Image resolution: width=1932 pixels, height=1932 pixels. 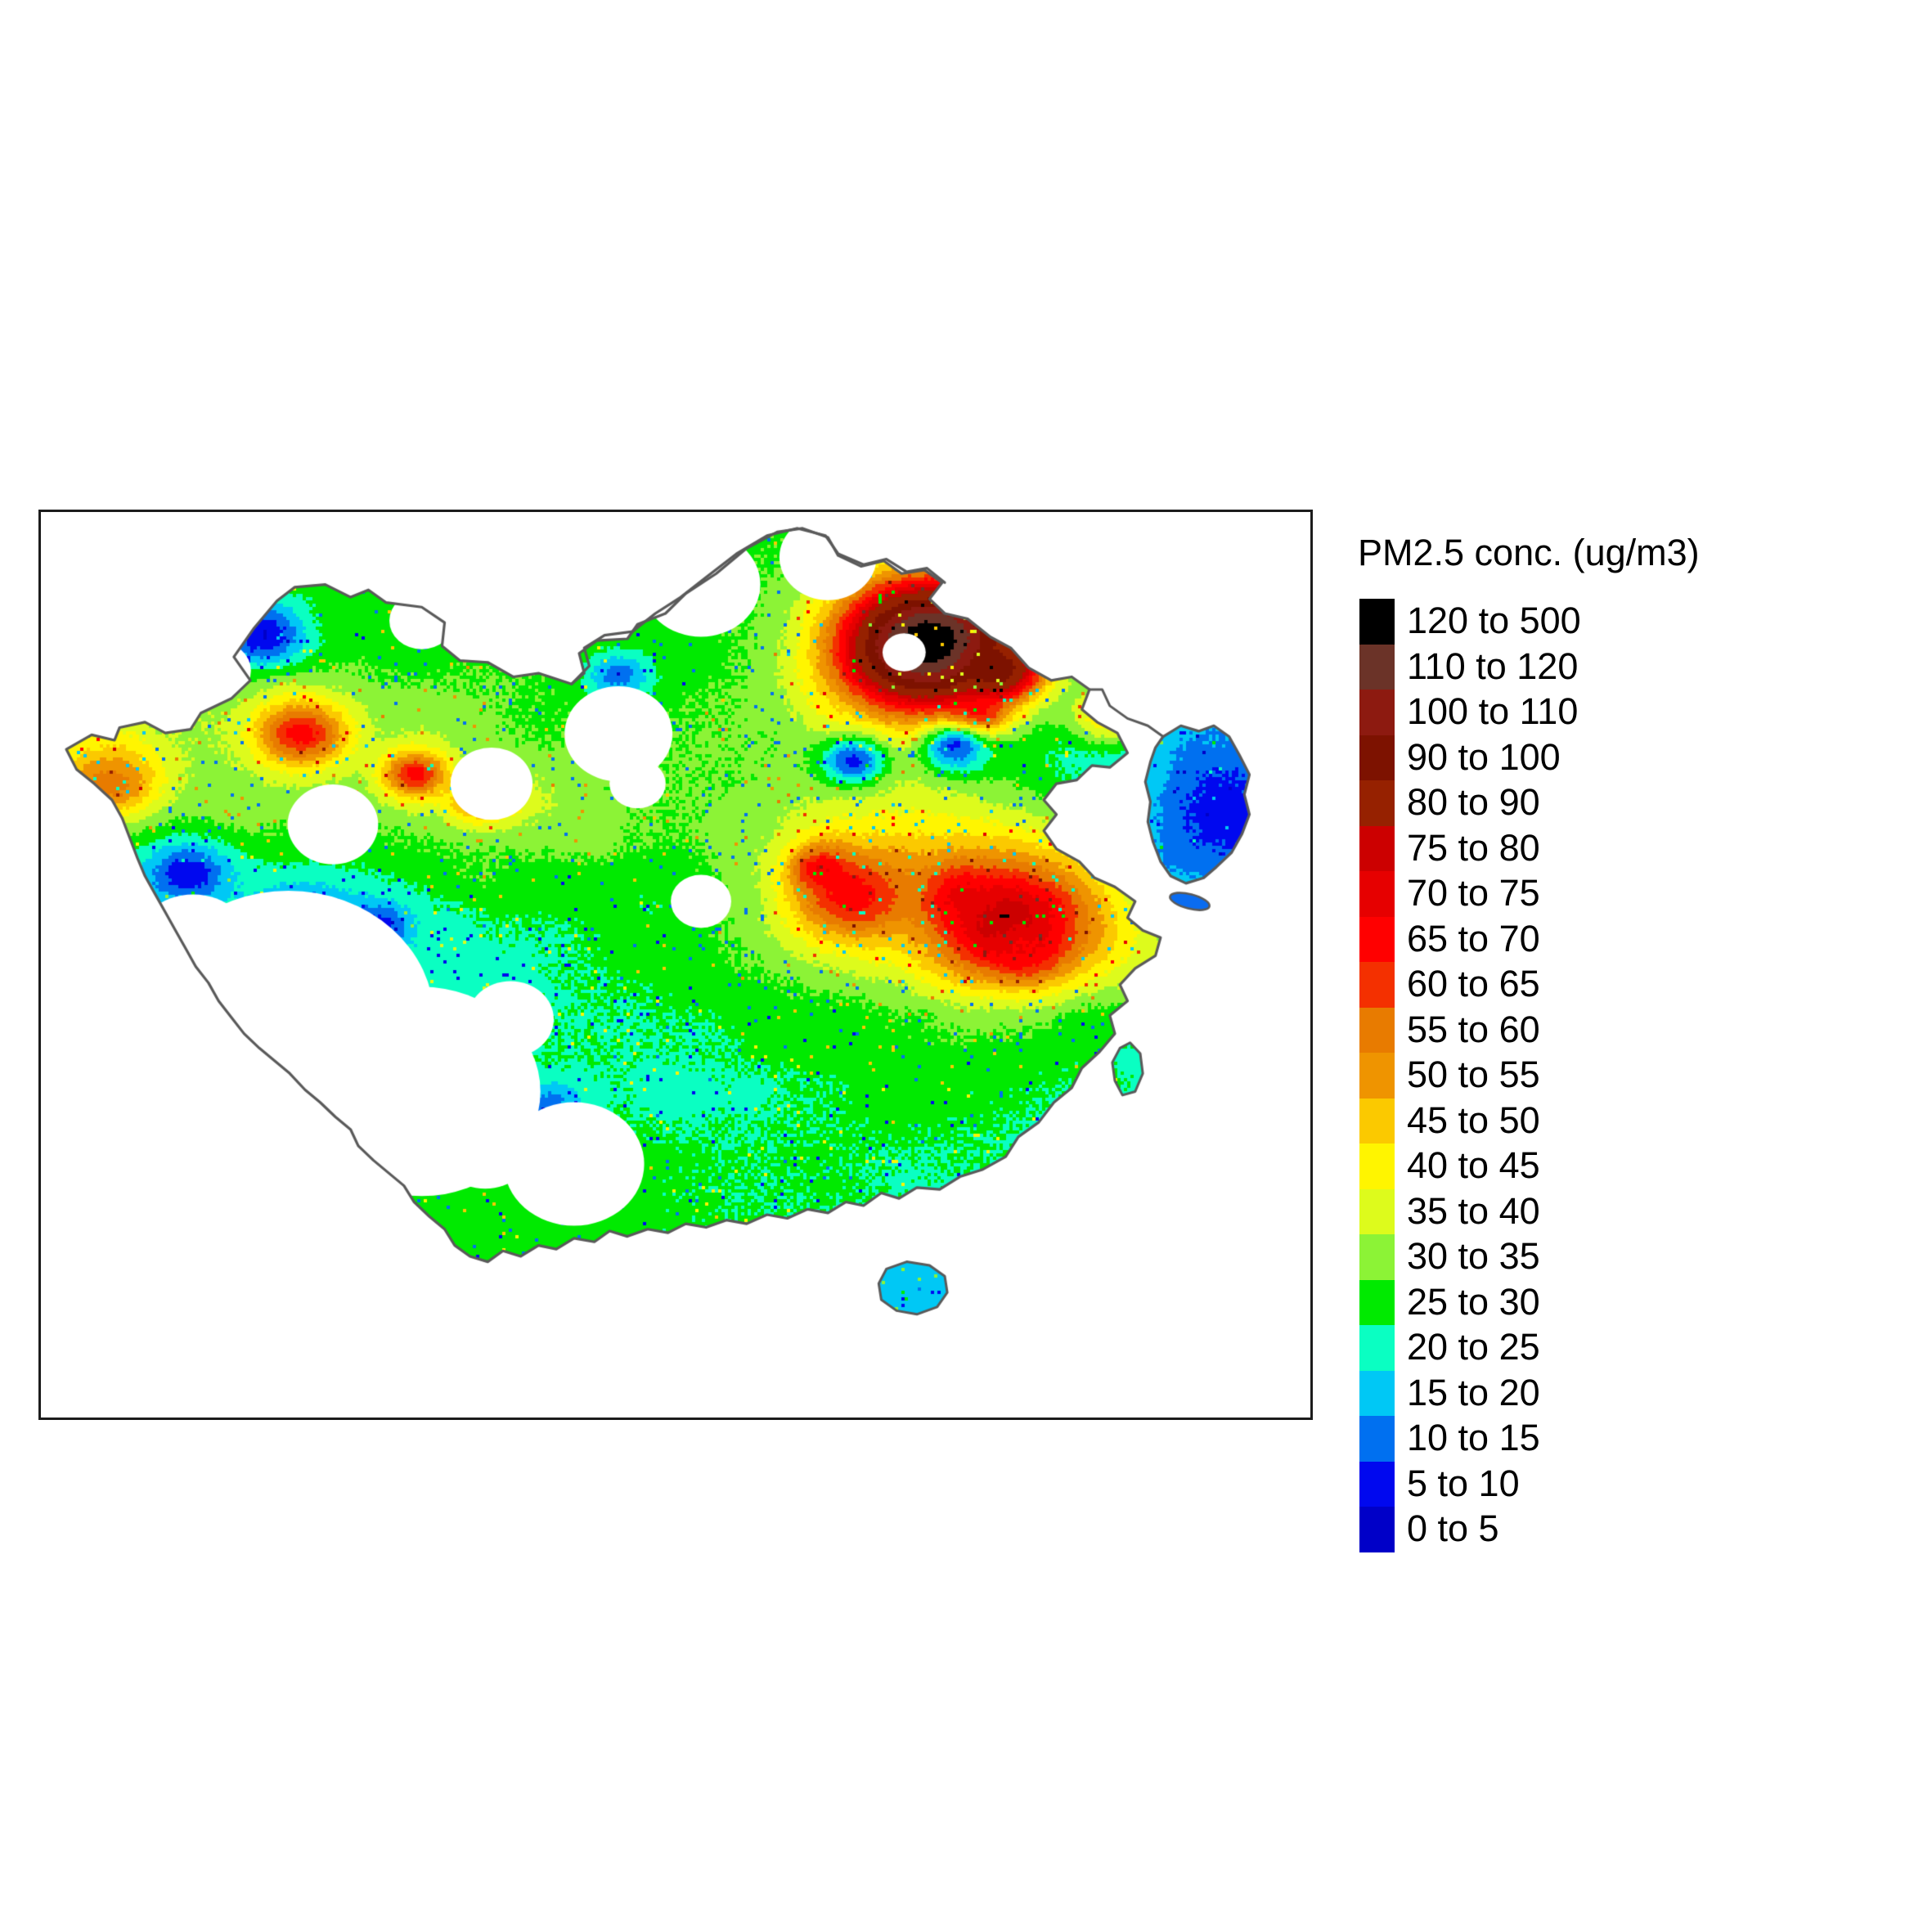 What do you see at coordinates (1474, 1074) in the screenshot?
I see `legend-label: 50 to 55` at bounding box center [1474, 1074].